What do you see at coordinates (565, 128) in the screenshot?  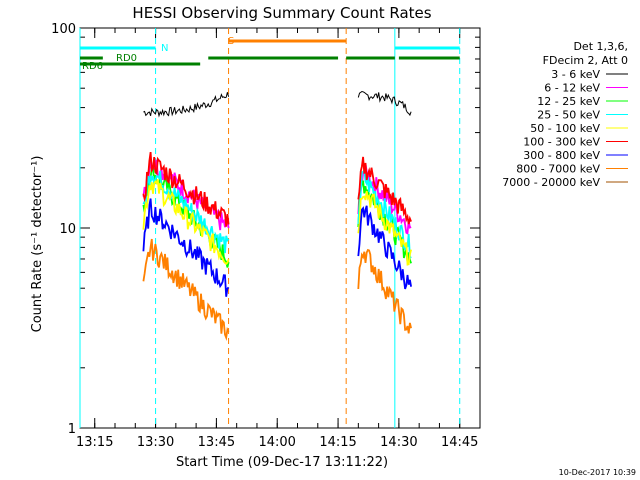 I see `legend-label: 50 - 100 keV` at bounding box center [565, 128].